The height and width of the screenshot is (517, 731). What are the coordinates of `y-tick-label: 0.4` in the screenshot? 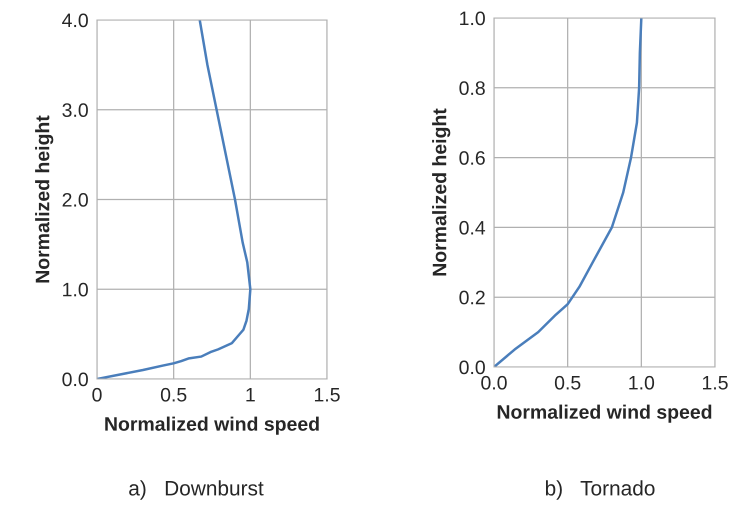 It's located at (472, 227).